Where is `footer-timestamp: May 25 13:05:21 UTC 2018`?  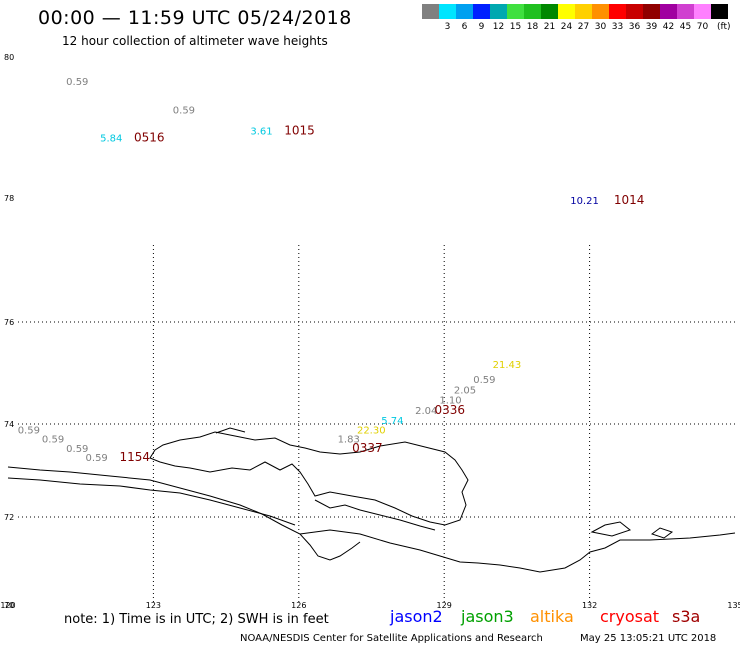
footer-timestamp: May 25 13:05:21 UTC 2018 is located at coordinates (648, 638).